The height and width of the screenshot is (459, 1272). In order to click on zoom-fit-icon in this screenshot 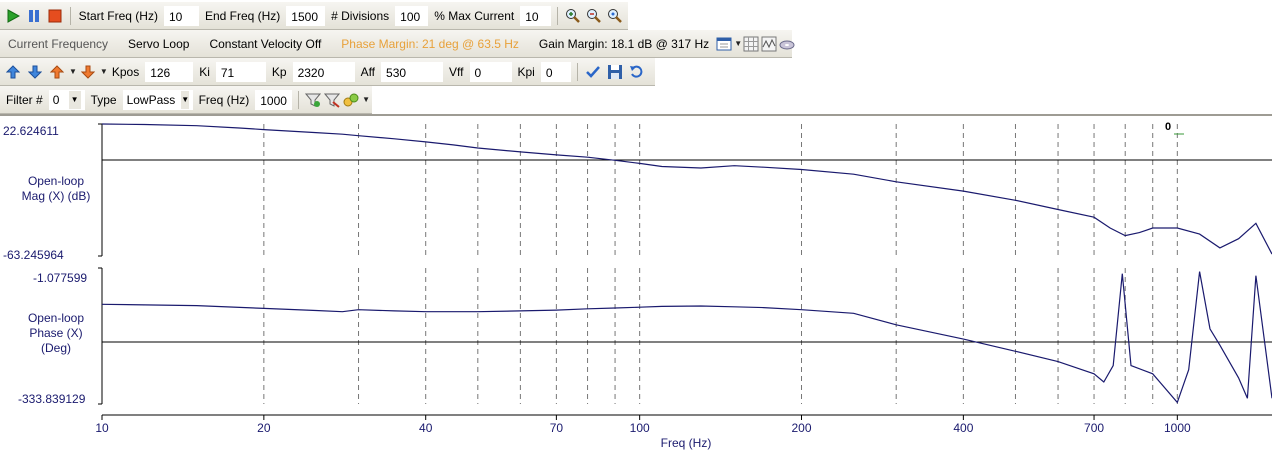, I will do `click(615, 16)`.